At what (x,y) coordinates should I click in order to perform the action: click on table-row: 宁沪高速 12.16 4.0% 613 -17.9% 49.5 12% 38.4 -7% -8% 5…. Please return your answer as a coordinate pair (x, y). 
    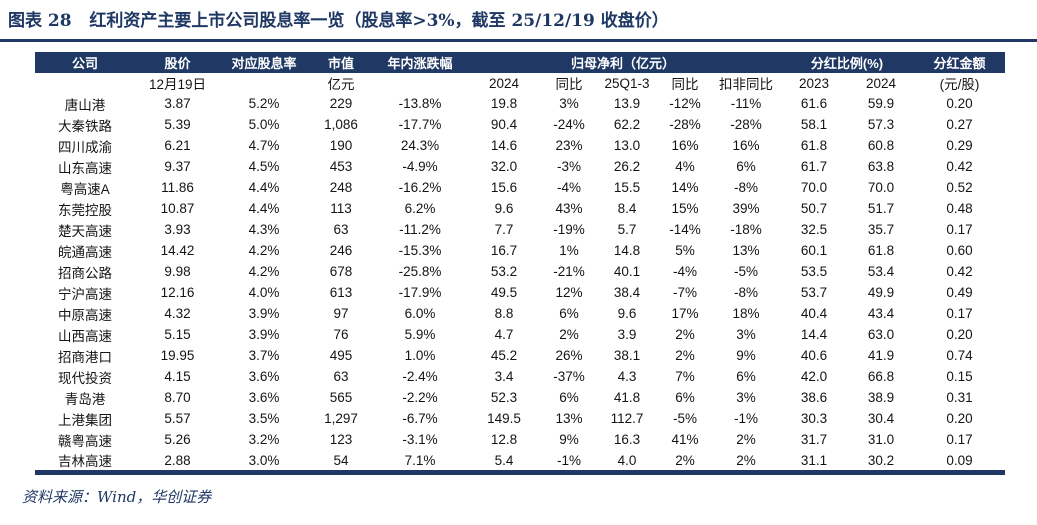
    Looking at the image, I should click on (520, 292).